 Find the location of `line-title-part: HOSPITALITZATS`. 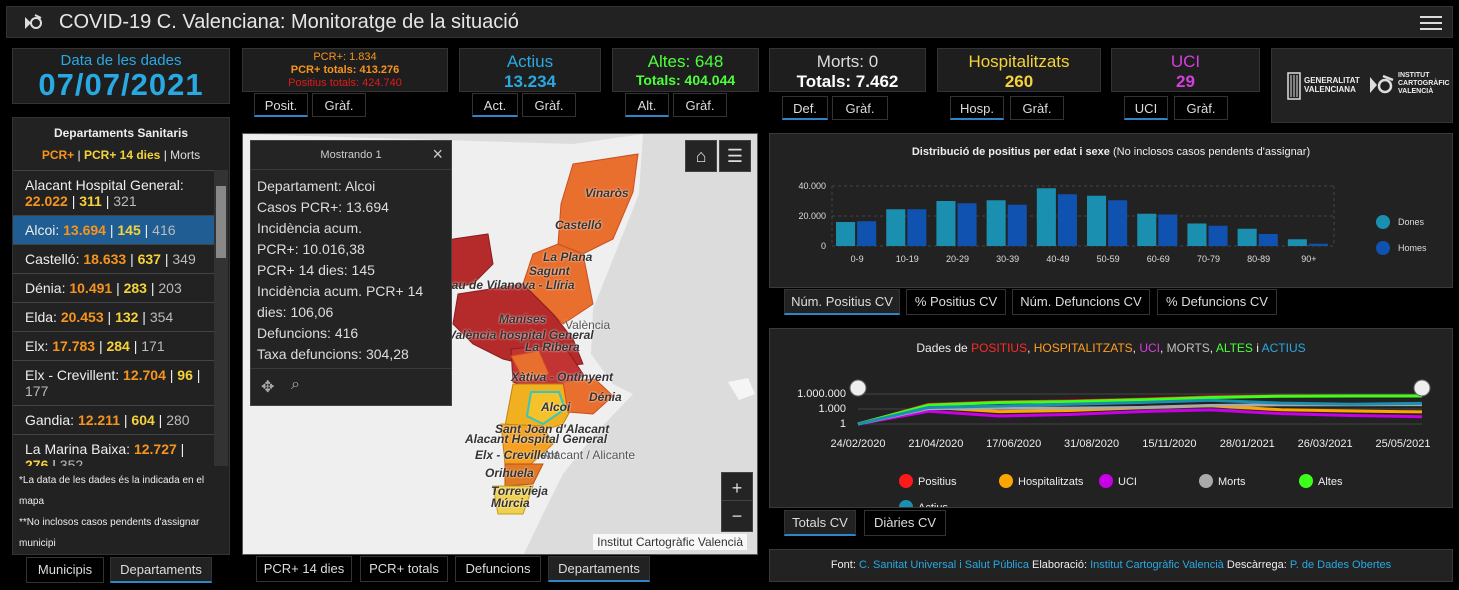

line-title-part: HOSPITALITZATS is located at coordinates (1083, 348).